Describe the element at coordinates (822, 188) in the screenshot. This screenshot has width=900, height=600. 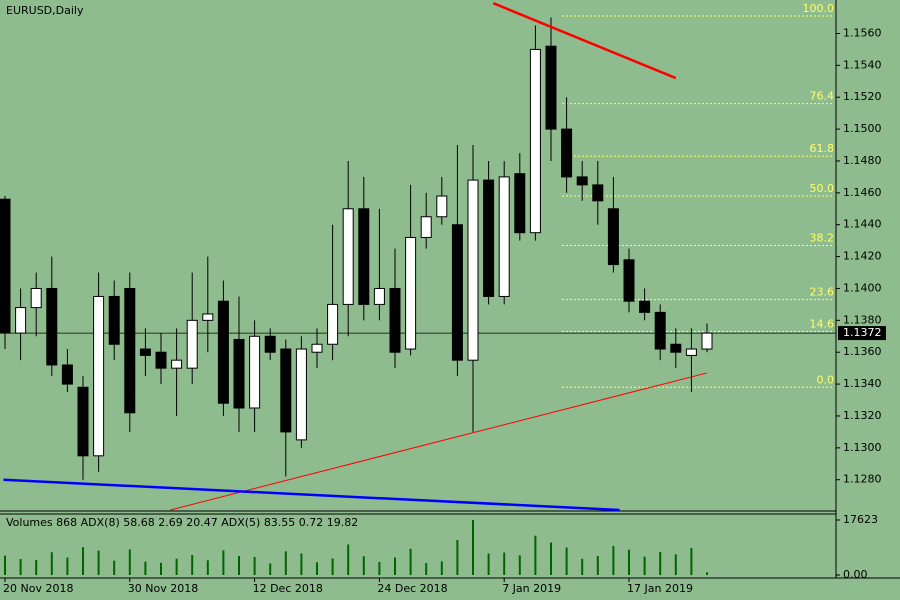
I see `fib-label: 50.0` at that location.